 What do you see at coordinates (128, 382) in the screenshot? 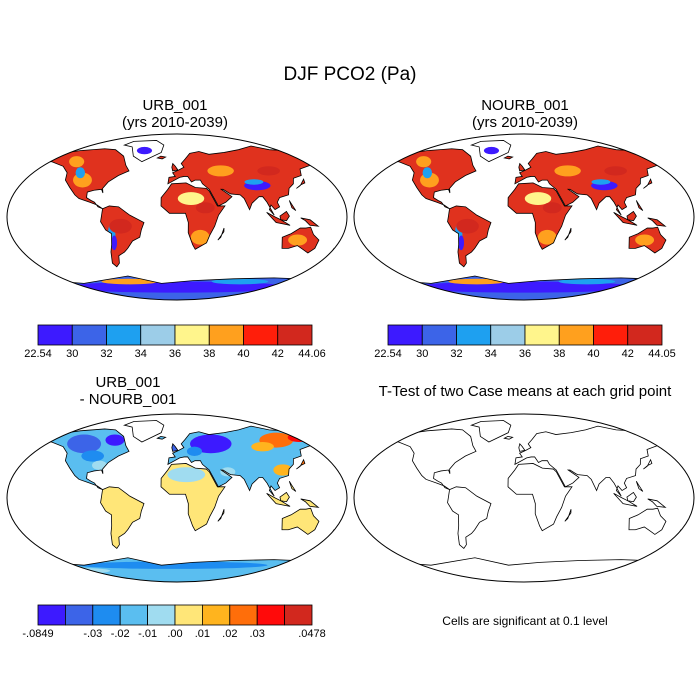
I see `diff-title-line1: URB_001` at bounding box center [128, 382].